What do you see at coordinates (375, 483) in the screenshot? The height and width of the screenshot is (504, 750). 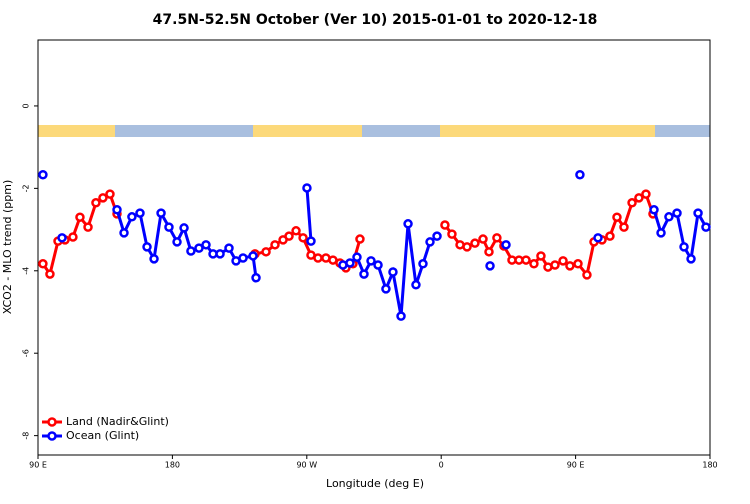 I see `x-axis-title: Longitude (deg E)` at bounding box center [375, 483].